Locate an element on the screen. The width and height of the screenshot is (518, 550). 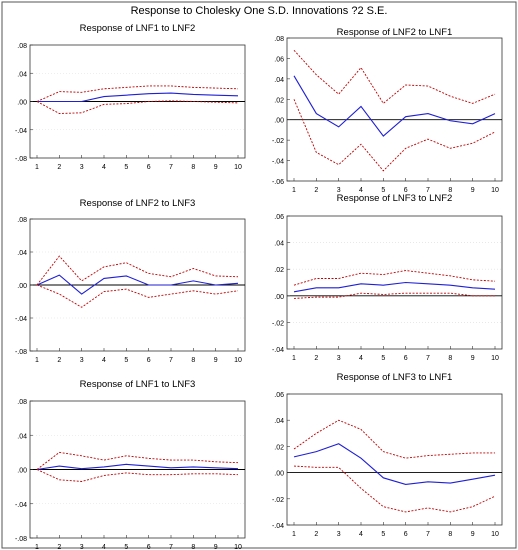
chart-title: Response of LNF1 to LNF2 is located at coordinates (138, 28).